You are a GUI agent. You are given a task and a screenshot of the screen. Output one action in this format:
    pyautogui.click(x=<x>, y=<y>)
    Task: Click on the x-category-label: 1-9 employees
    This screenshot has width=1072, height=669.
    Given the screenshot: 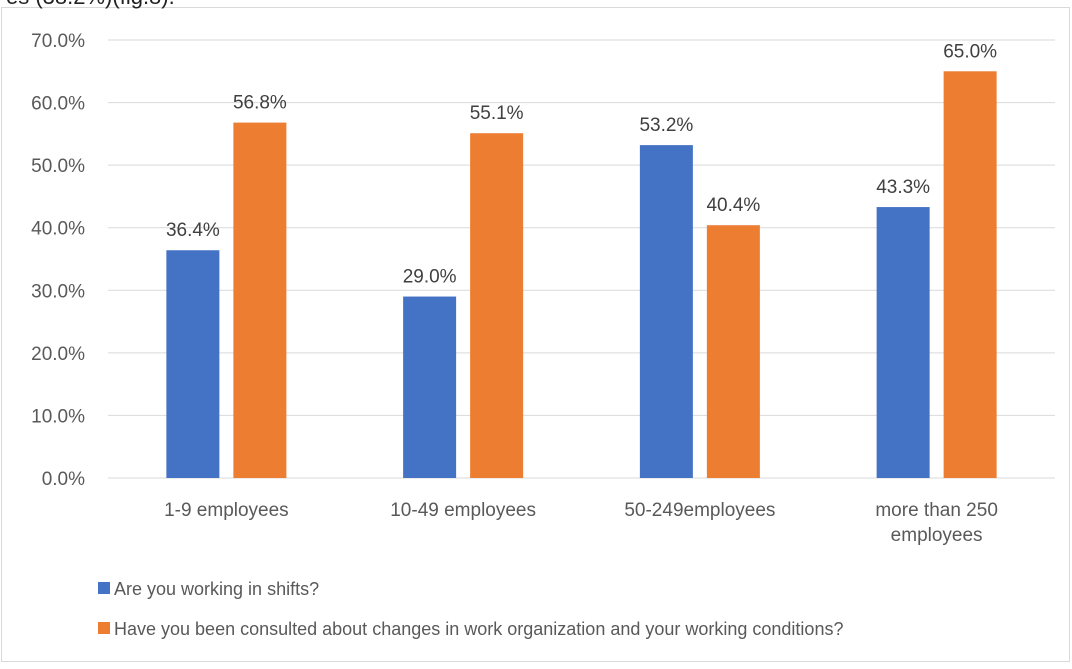 What is the action you would take?
    pyautogui.click(x=226, y=510)
    